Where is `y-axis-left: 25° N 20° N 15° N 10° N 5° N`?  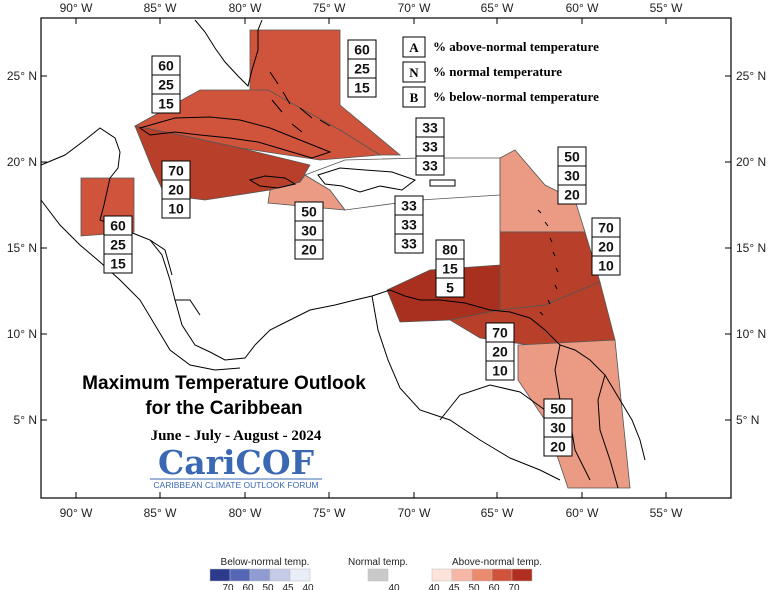
y-axis-left: 25° N 20° N 15° N 10° N 5° N is located at coordinates (22, 248).